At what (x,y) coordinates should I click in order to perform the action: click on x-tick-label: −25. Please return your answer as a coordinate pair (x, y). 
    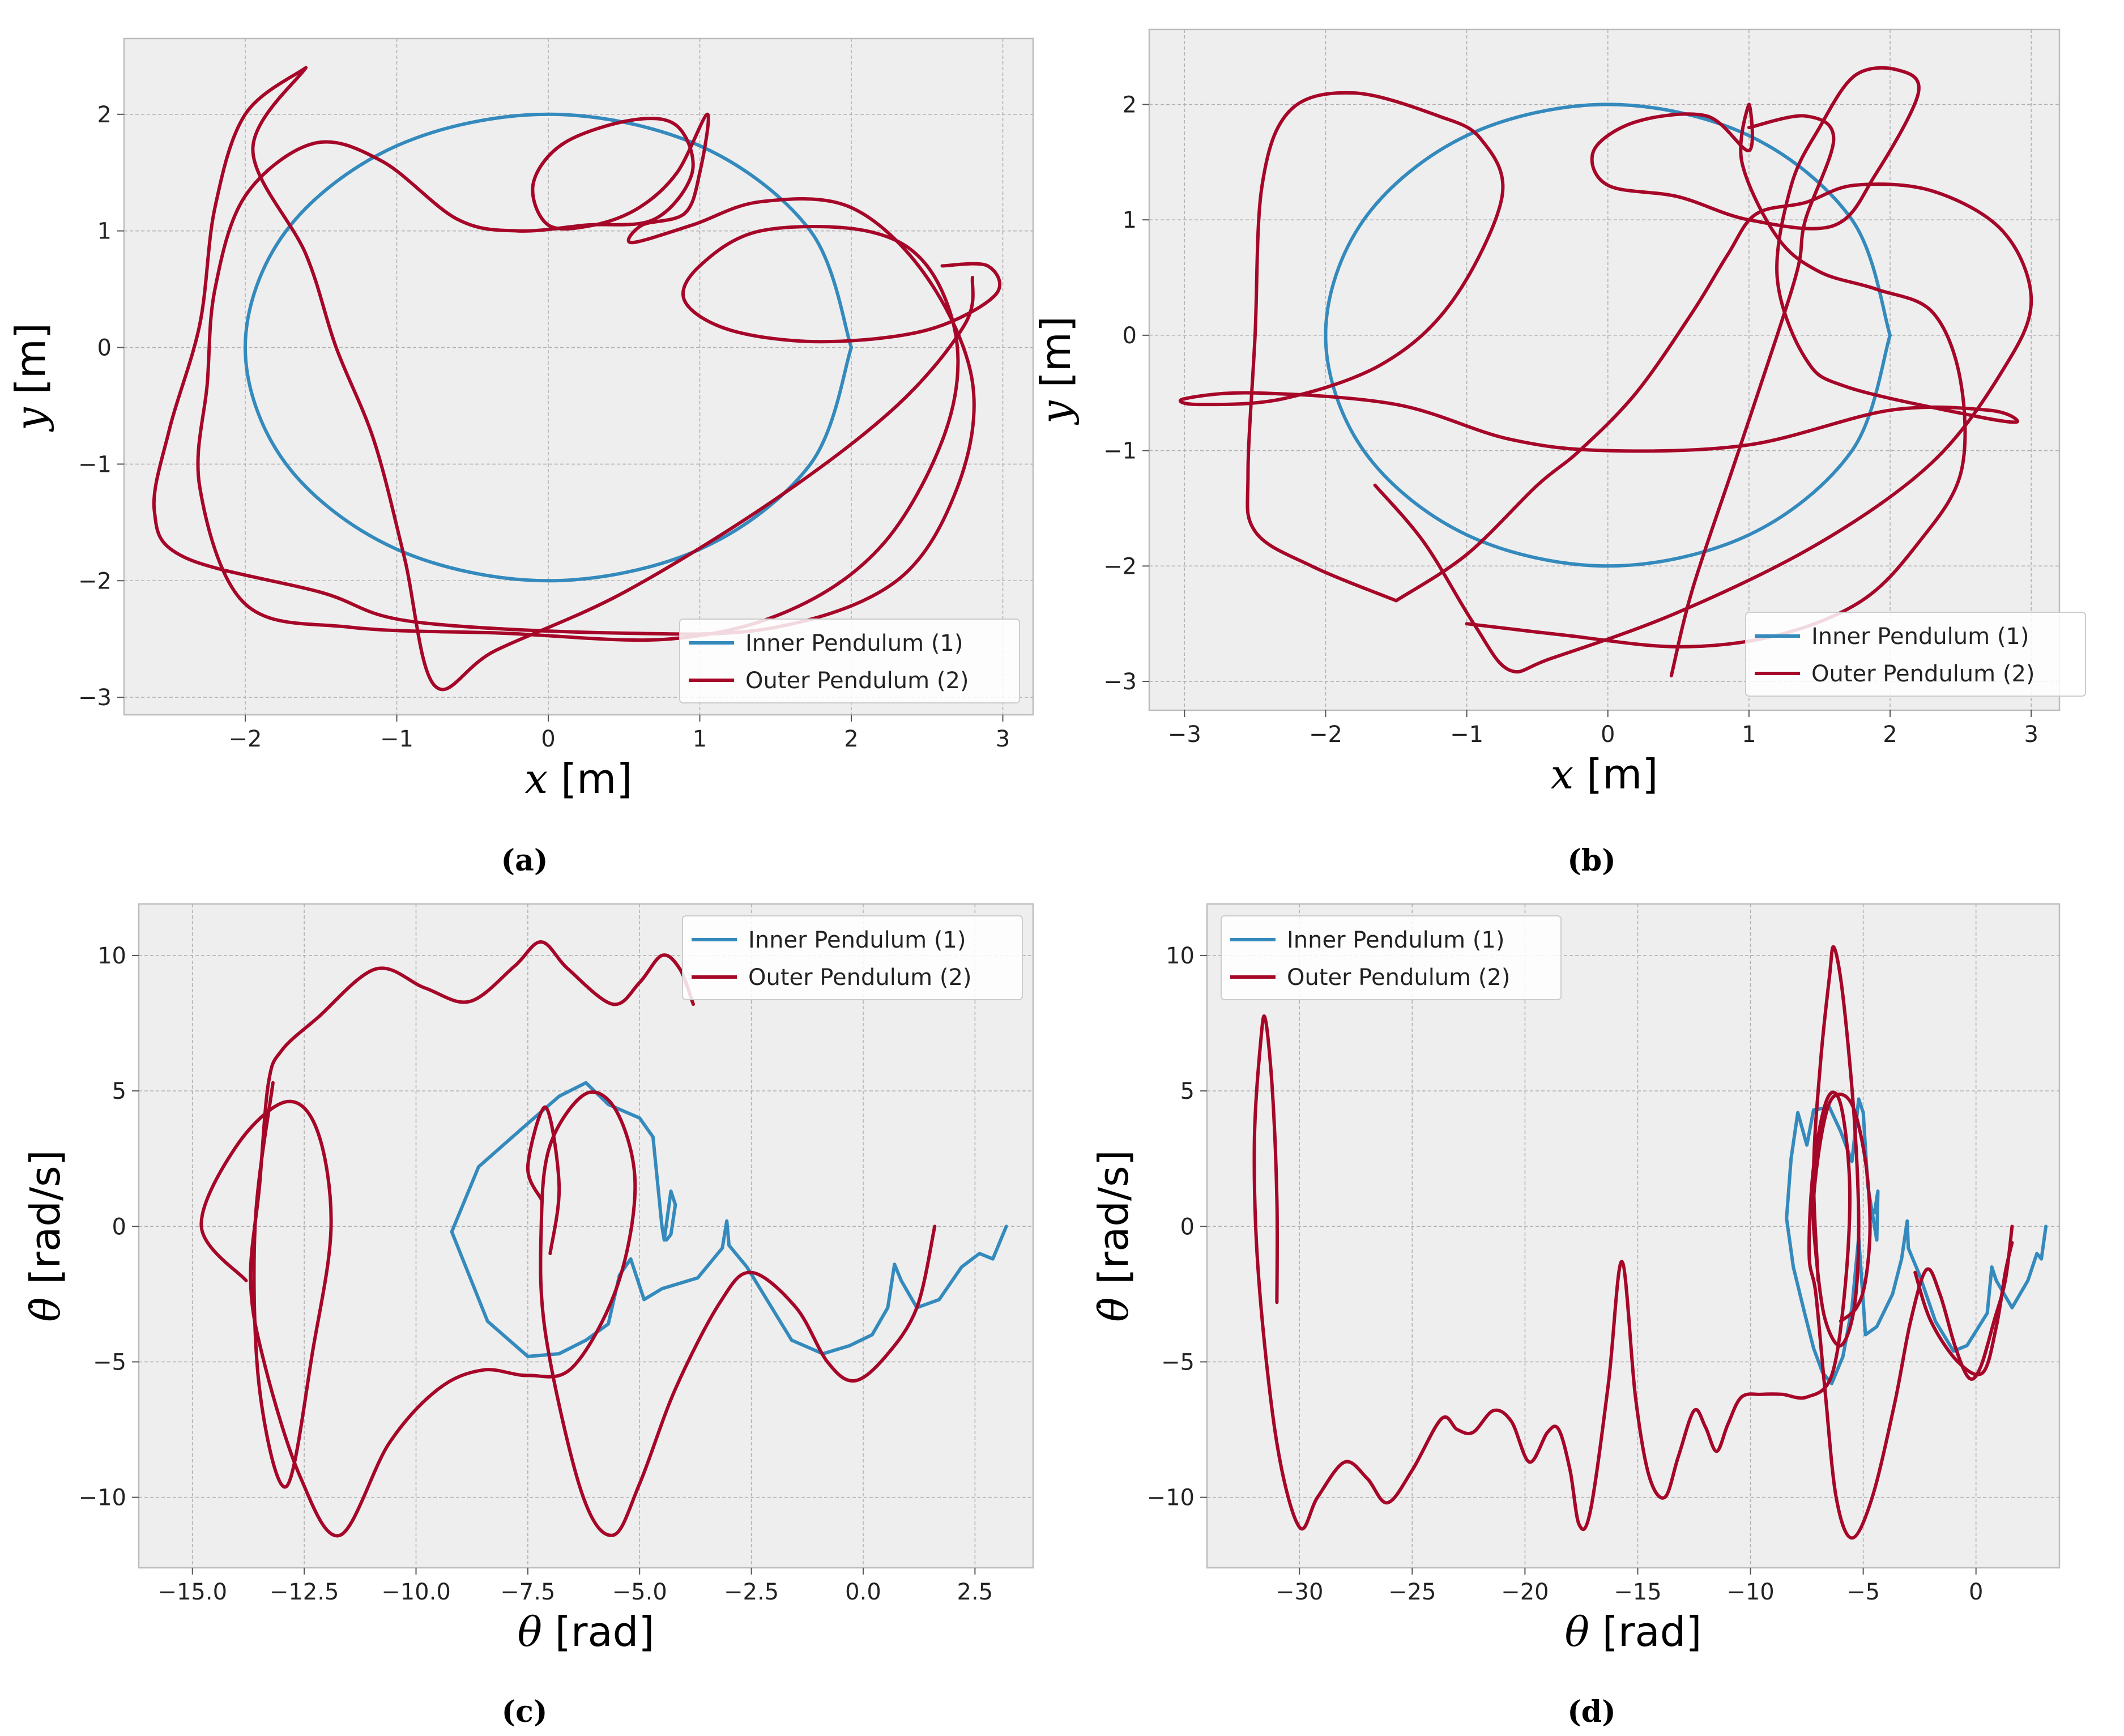
    Looking at the image, I should click on (1412, 1592).